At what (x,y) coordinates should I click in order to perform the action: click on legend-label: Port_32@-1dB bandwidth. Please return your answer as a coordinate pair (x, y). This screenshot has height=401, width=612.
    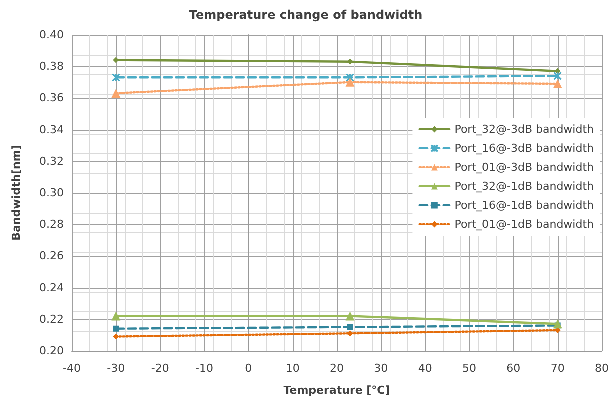
    Looking at the image, I should click on (524, 186).